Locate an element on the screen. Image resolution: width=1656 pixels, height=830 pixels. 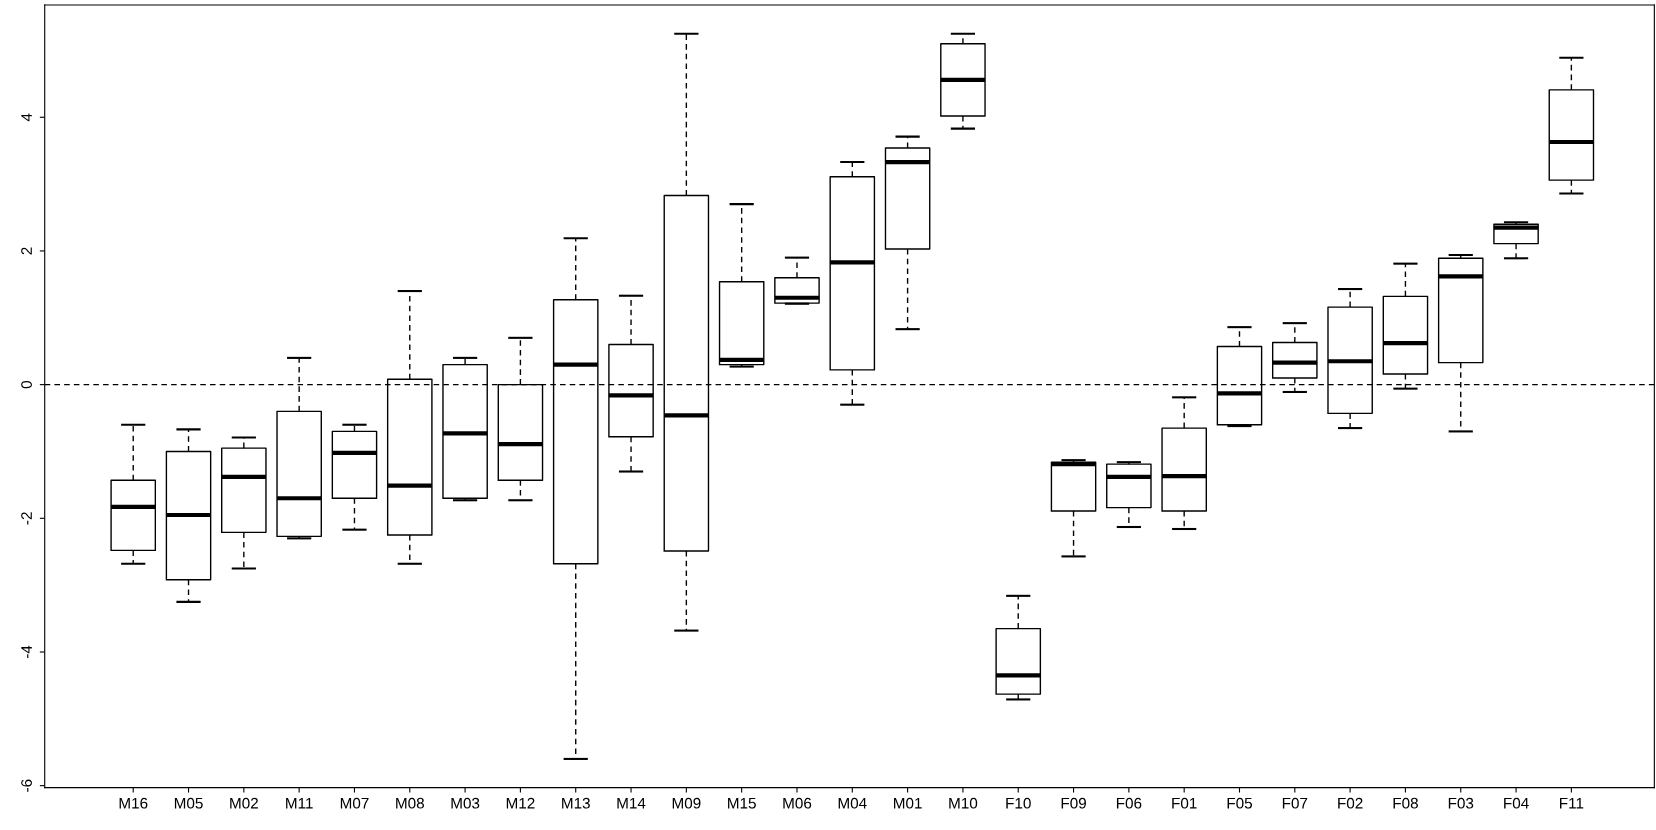
x-tick-label: M08 is located at coordinates (410, 803).